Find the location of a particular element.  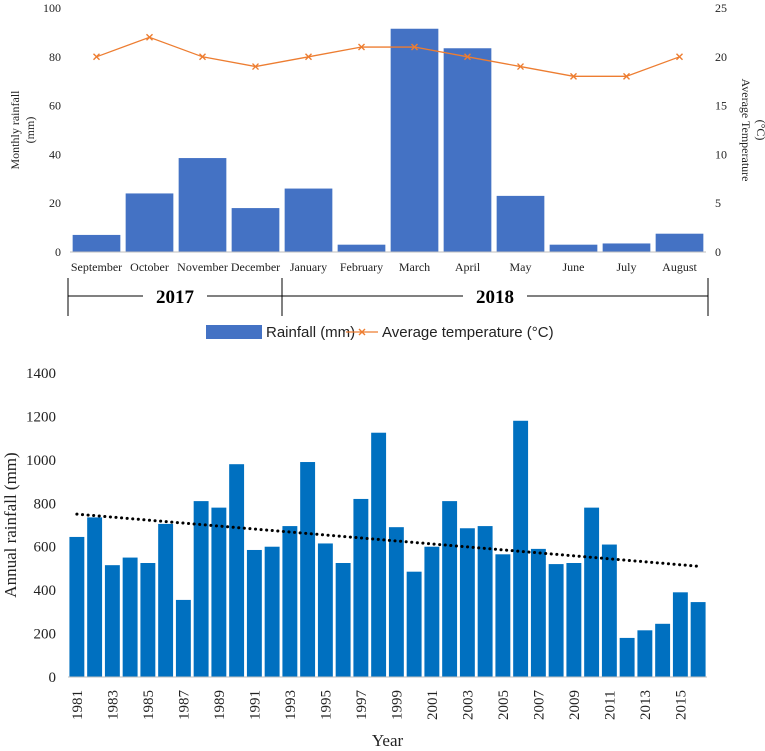

month-label: September is located at coordinates (96, 267).